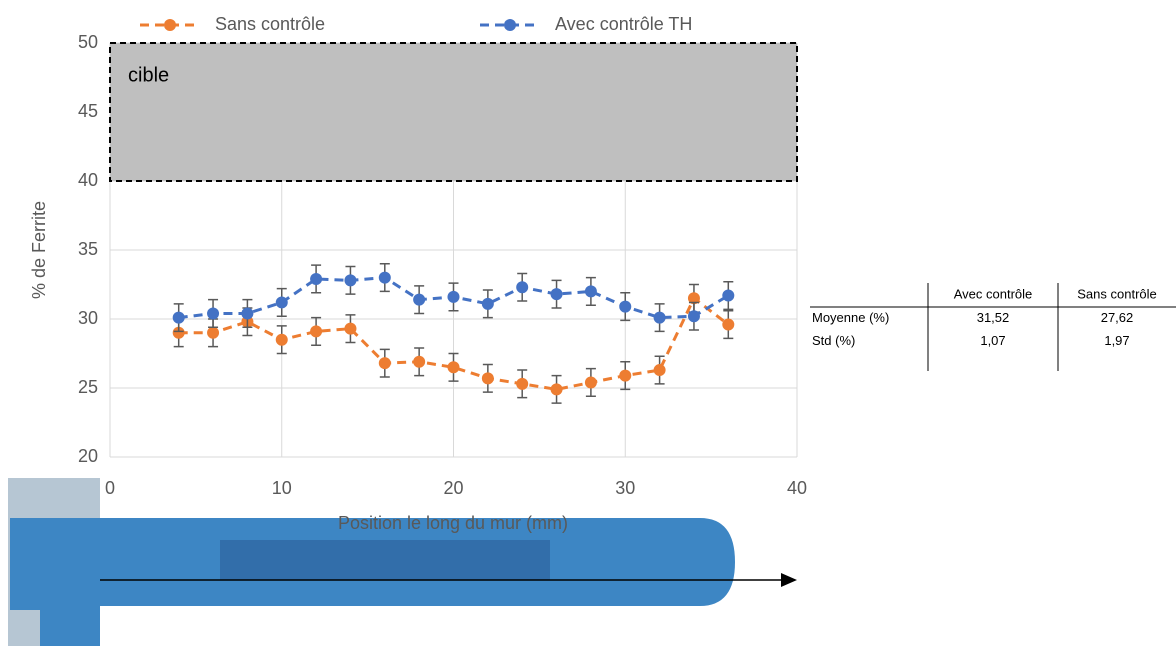 Image resolution: width=1176 pixels, height=646 pixels. Describe the element at coordinates (993, 293) in the screenshot. I see `table-header: Avec contrôle` at that location.